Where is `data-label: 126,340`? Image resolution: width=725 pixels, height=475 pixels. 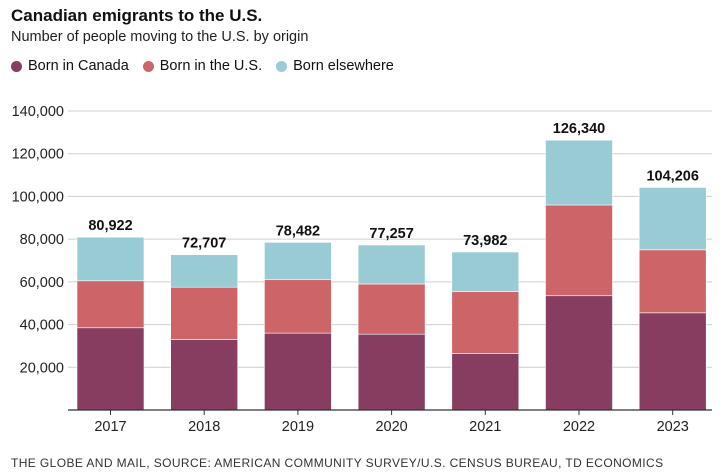
data-label: 126,340 is located at coordinates (579, 129).